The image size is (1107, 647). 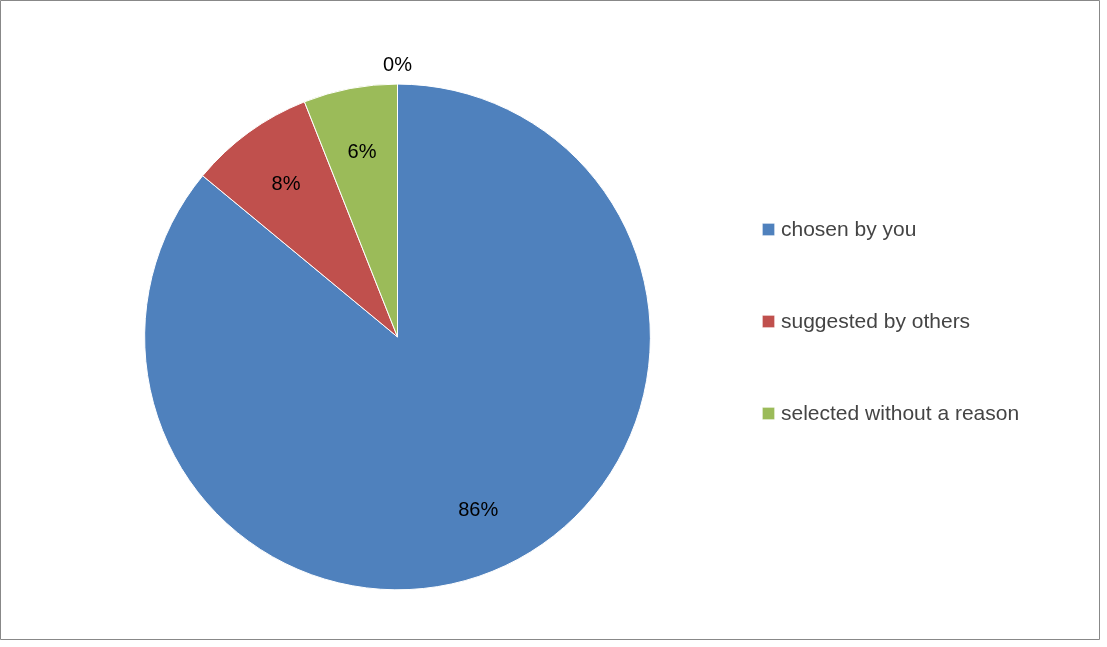 What do you see at coordinates (286, 183) in the screenshot?
I see `data-label: 8%` at bounding box center [286, 183].